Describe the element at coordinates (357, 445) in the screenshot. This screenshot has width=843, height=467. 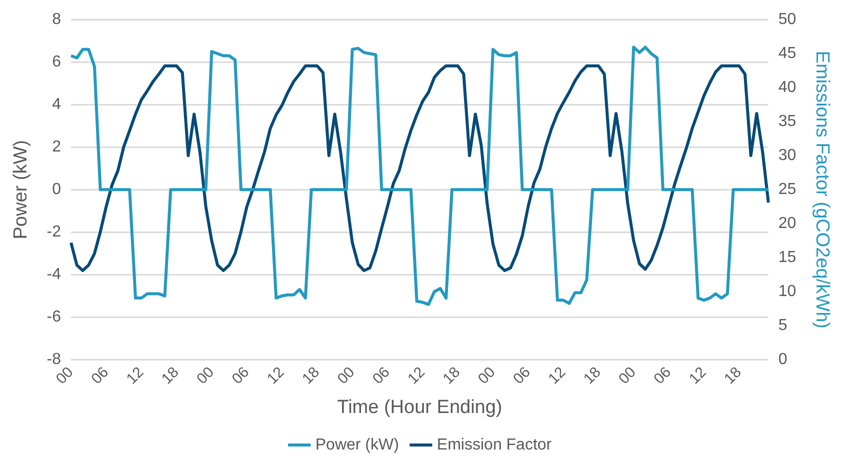
I see `legend-label: Power (kW)` at that location.